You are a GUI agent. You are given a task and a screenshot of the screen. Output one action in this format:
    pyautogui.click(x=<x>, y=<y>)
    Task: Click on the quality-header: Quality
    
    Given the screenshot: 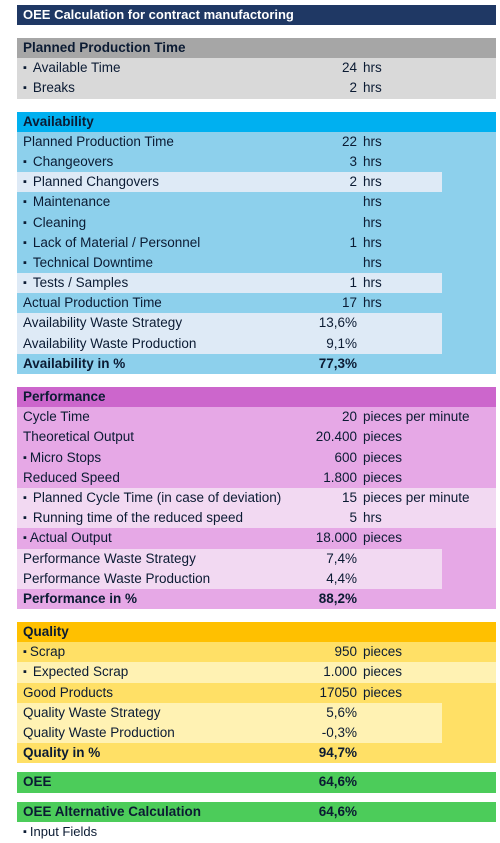 What is the action you would take?
    pyautogui.click(x=256, y=631)
    